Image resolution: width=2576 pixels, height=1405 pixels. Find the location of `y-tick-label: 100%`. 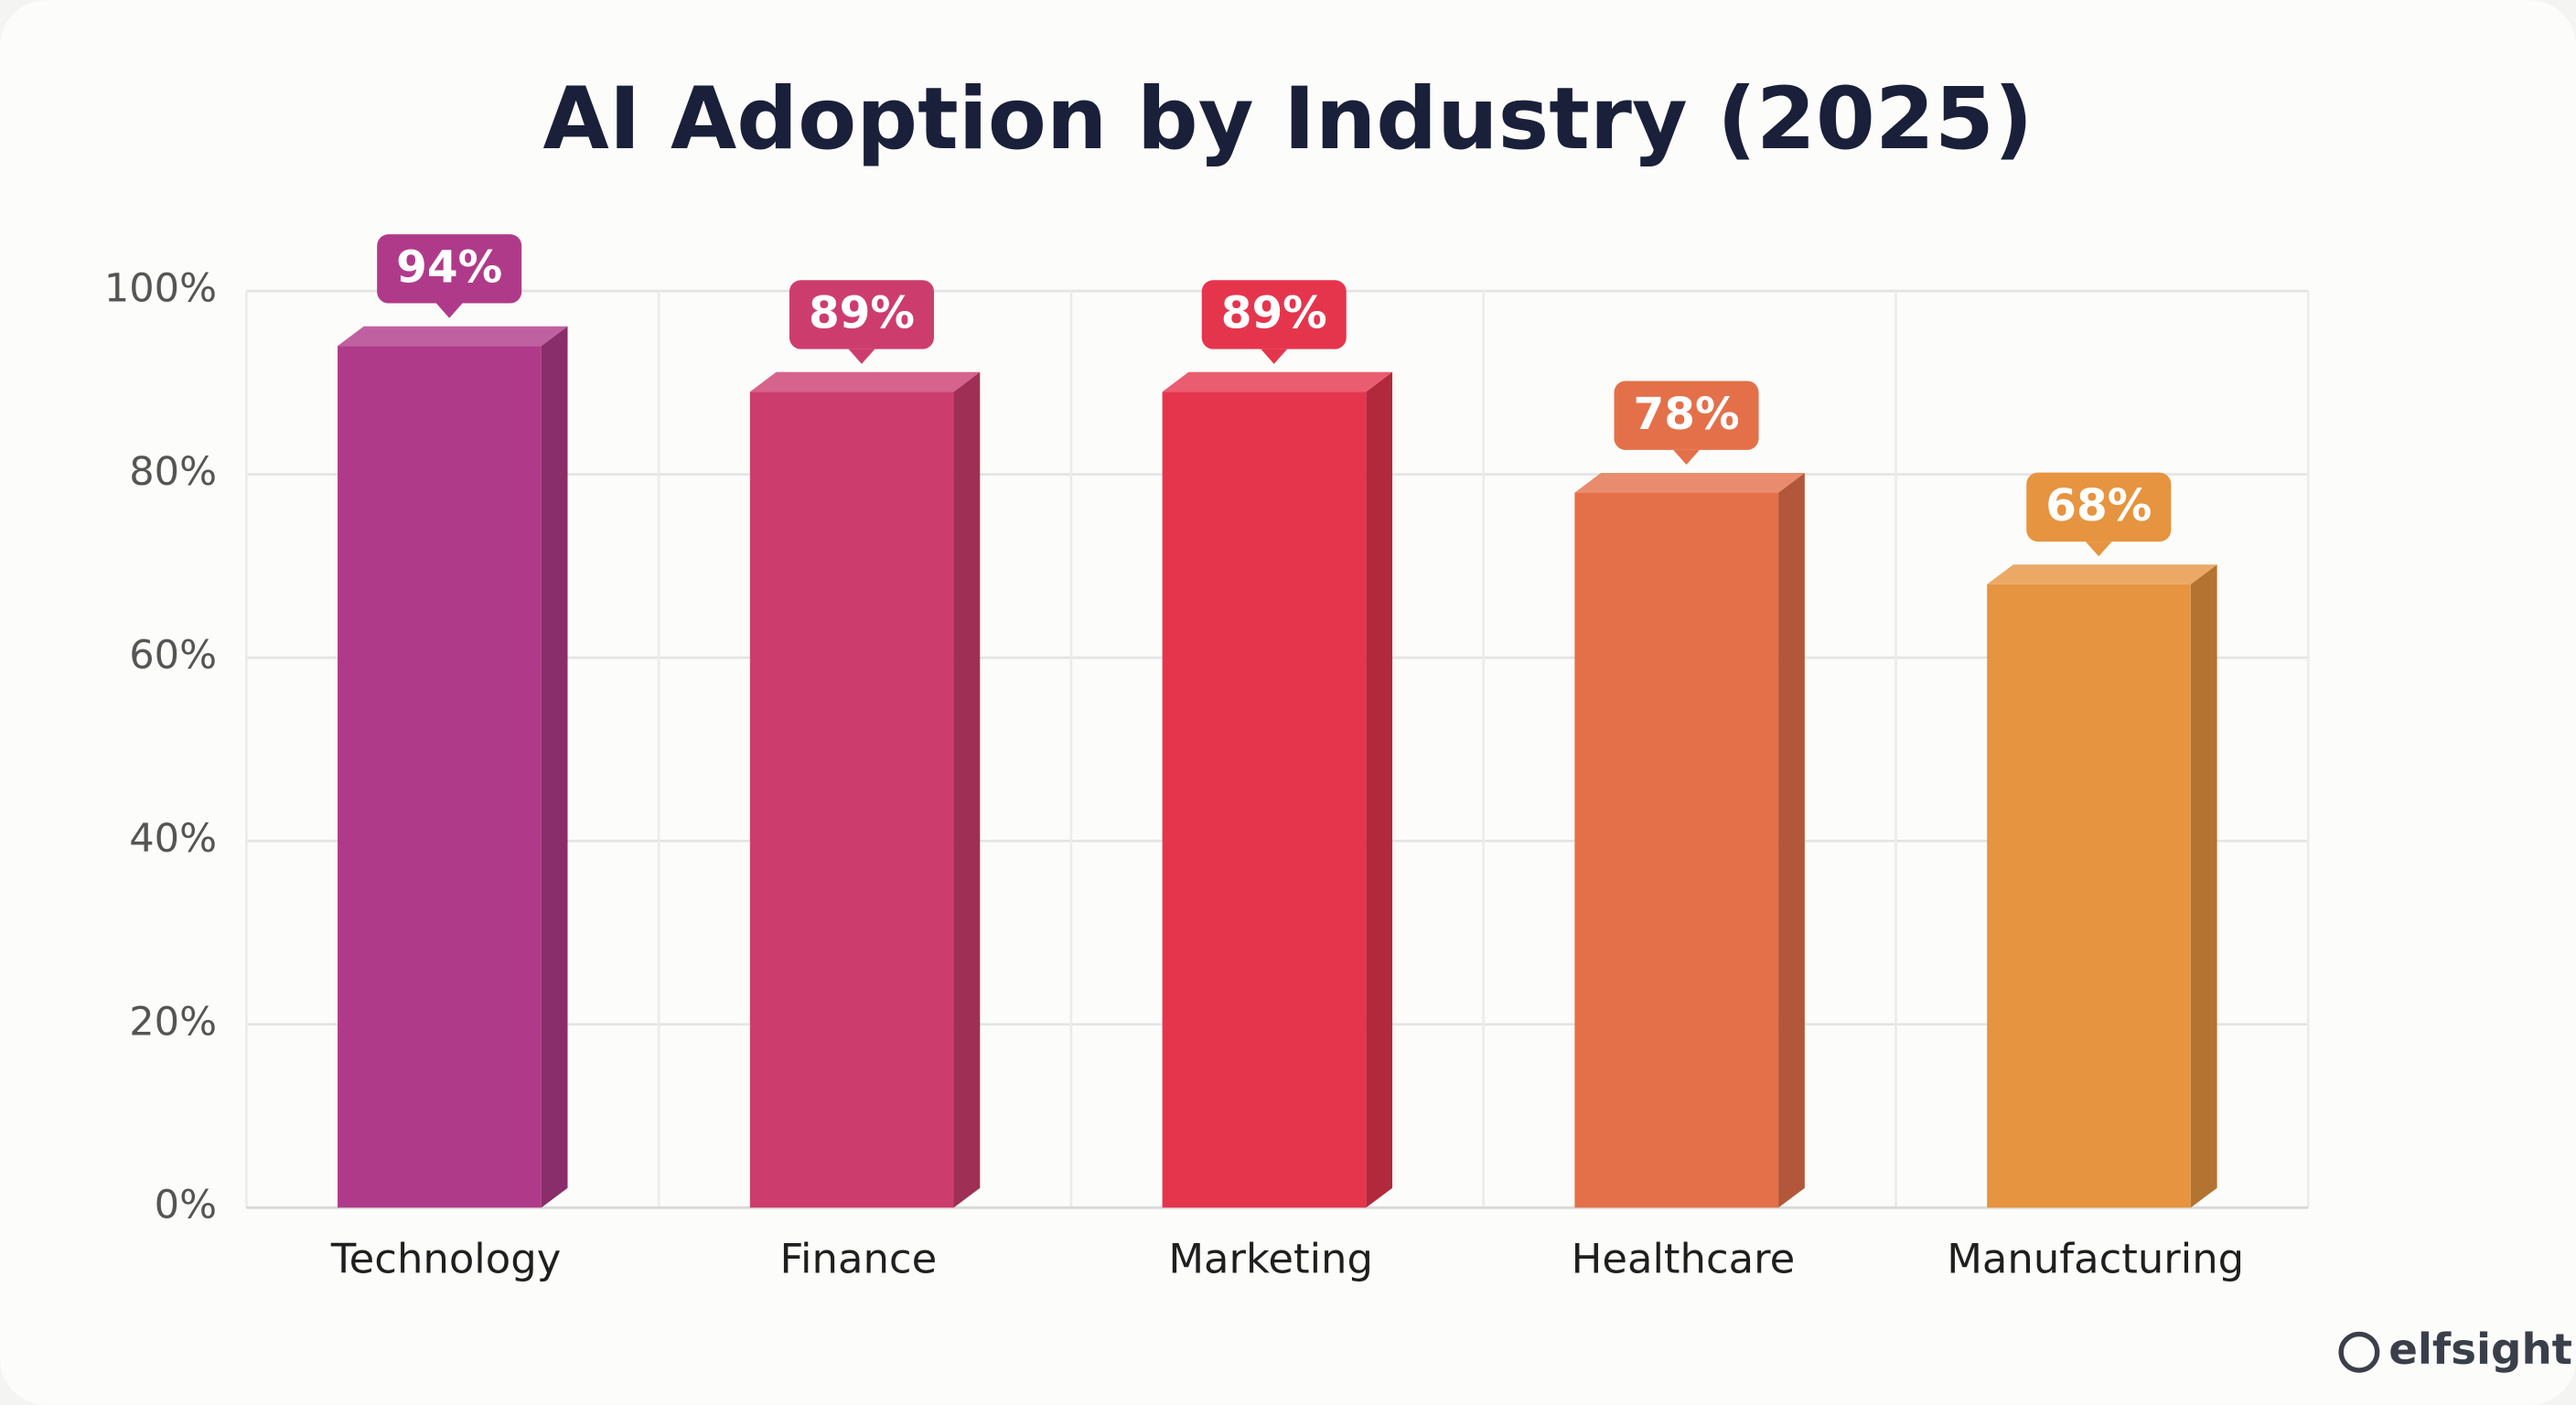

y-tick-label: 100% is located at coordinates (161, 289).